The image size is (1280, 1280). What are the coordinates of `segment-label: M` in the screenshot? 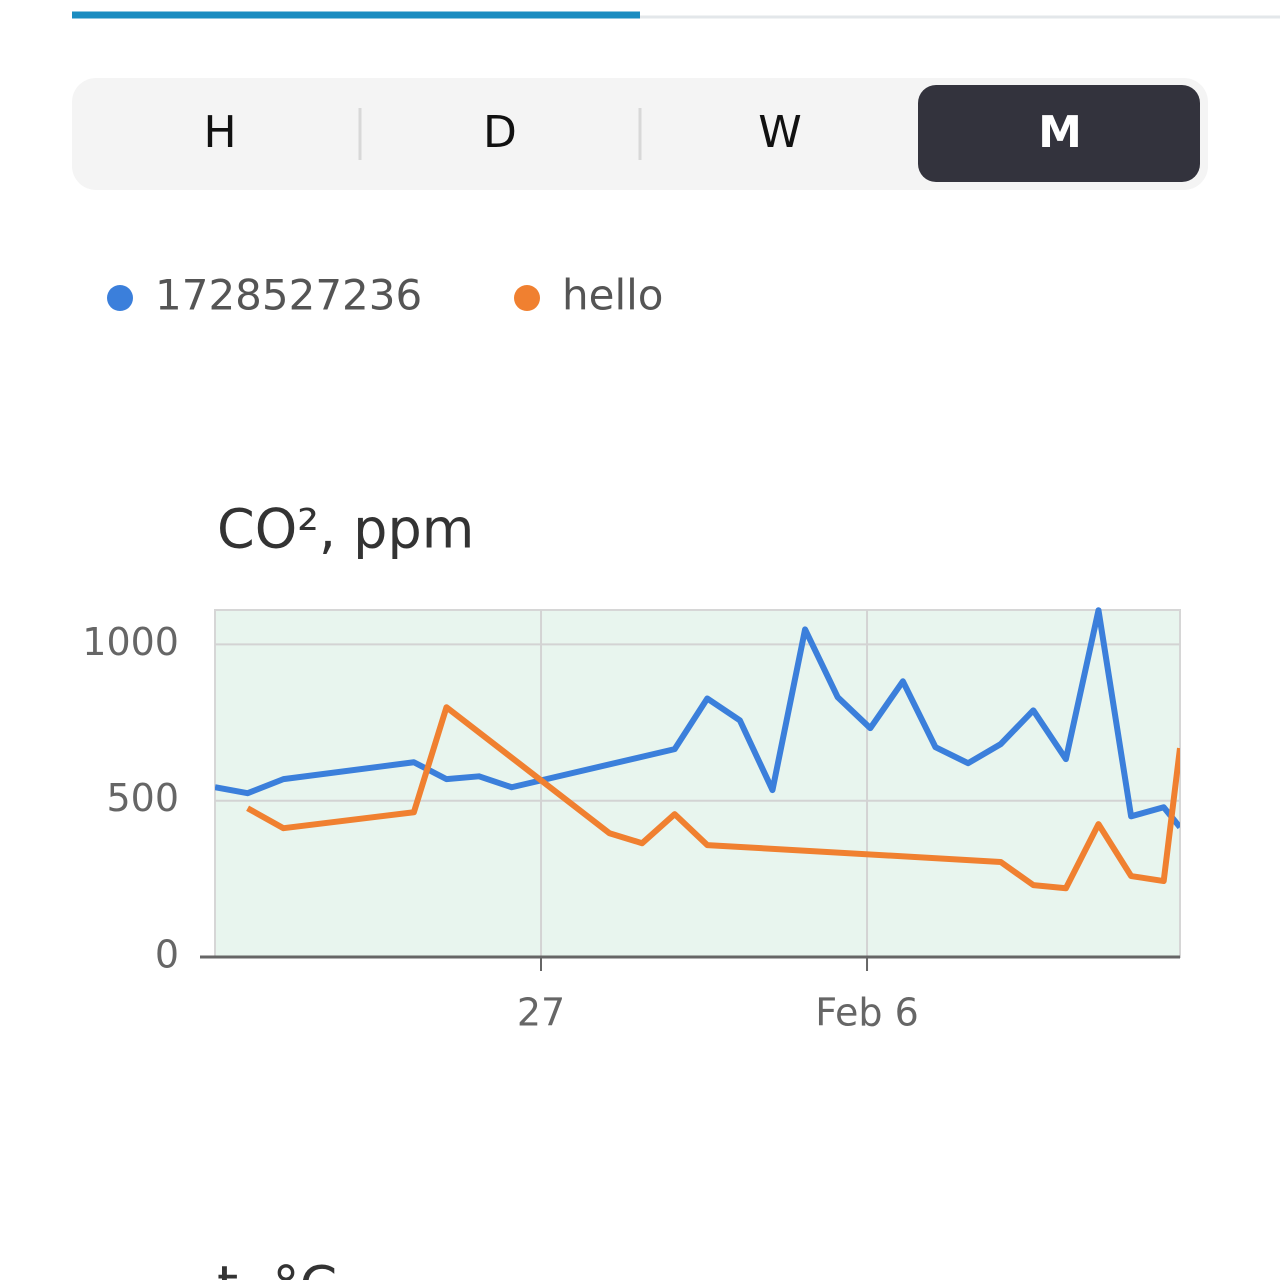 It's located at (1060, 132).